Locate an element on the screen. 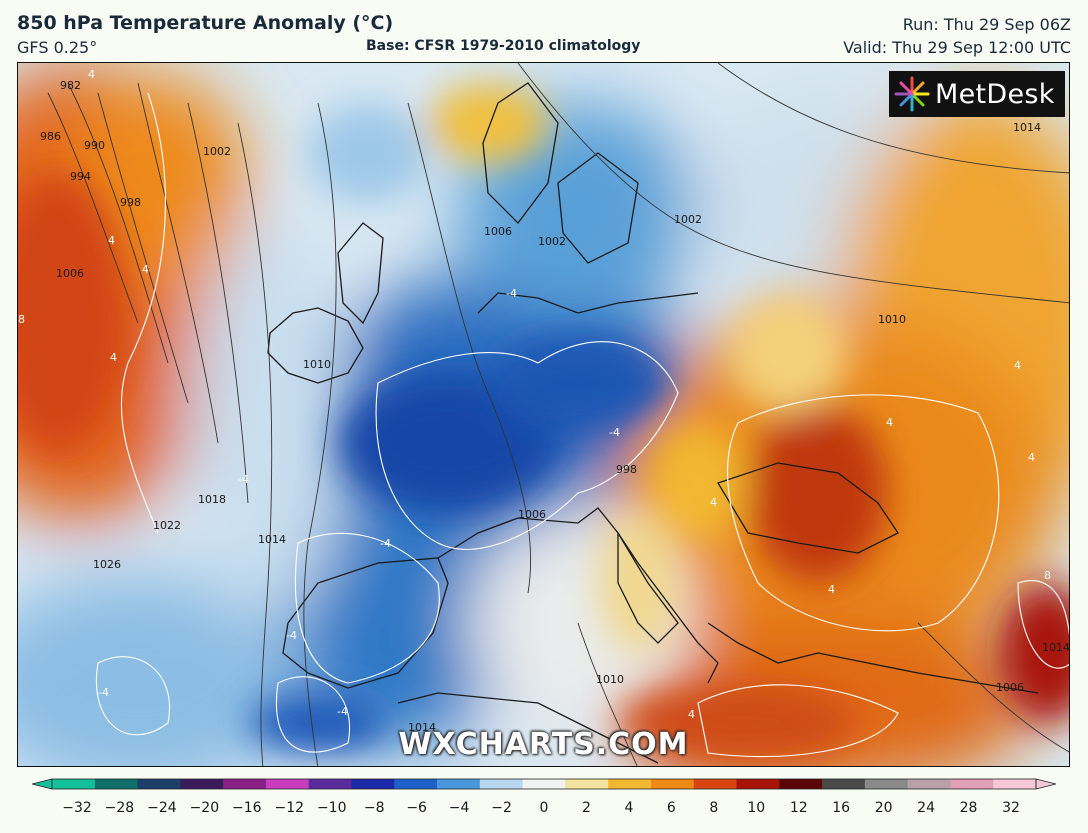  colorbar-tick-label: −4 is located at coordinates (459, 808).